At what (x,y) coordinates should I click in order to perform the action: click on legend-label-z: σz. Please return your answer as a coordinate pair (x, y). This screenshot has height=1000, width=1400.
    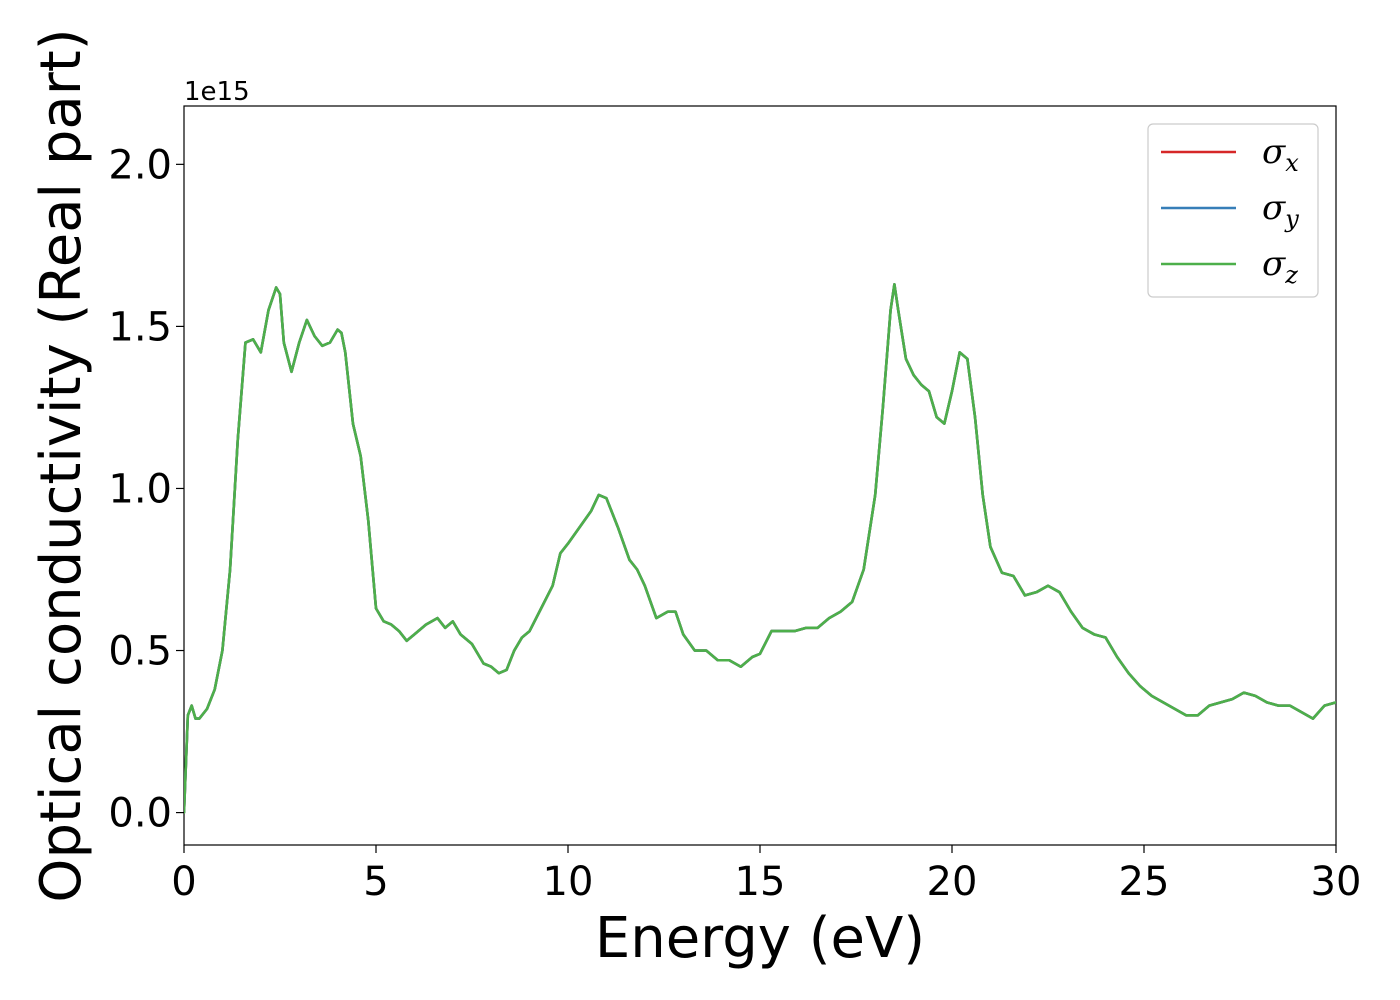
    Looking at the image, I should click on (1280, 266).